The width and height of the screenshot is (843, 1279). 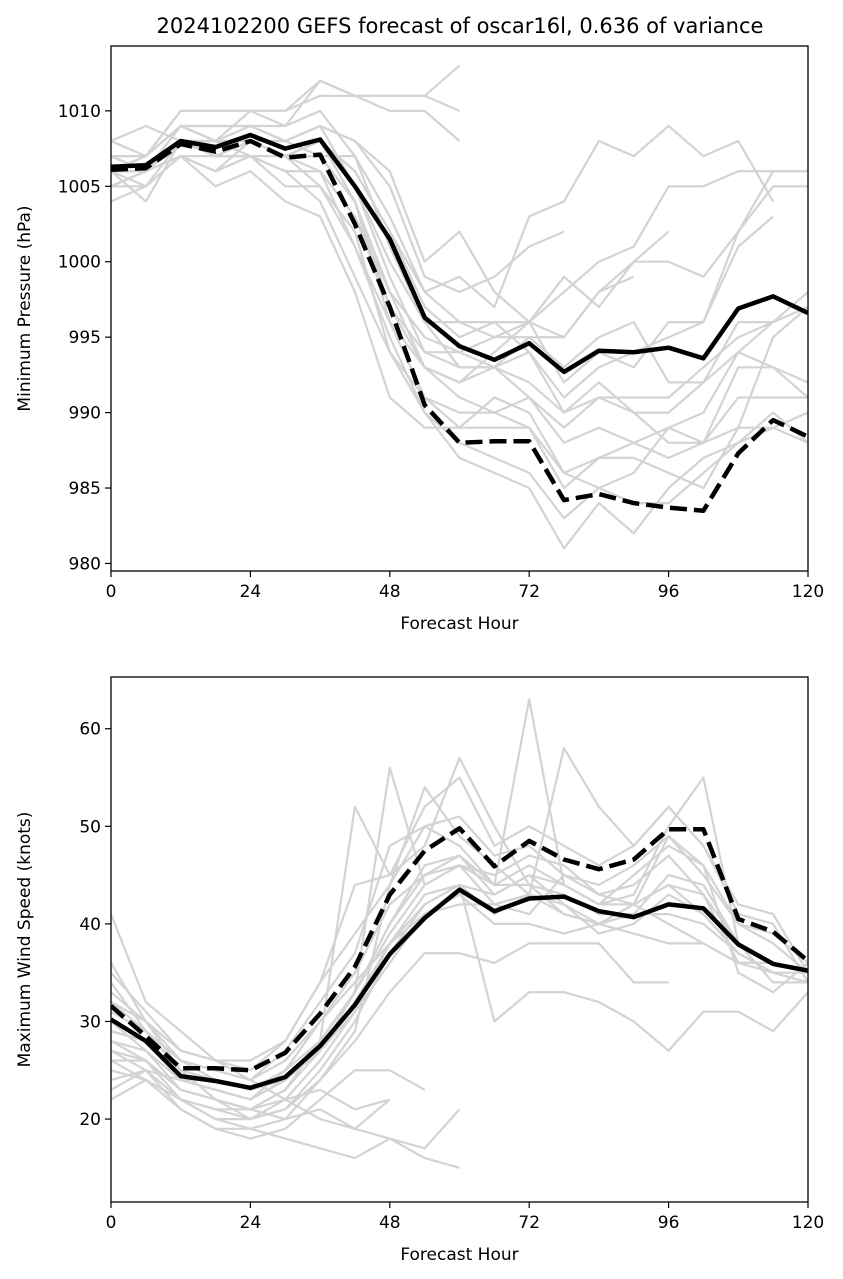 I want to click on y-tick-label: 995, so click(x=85, y=338).